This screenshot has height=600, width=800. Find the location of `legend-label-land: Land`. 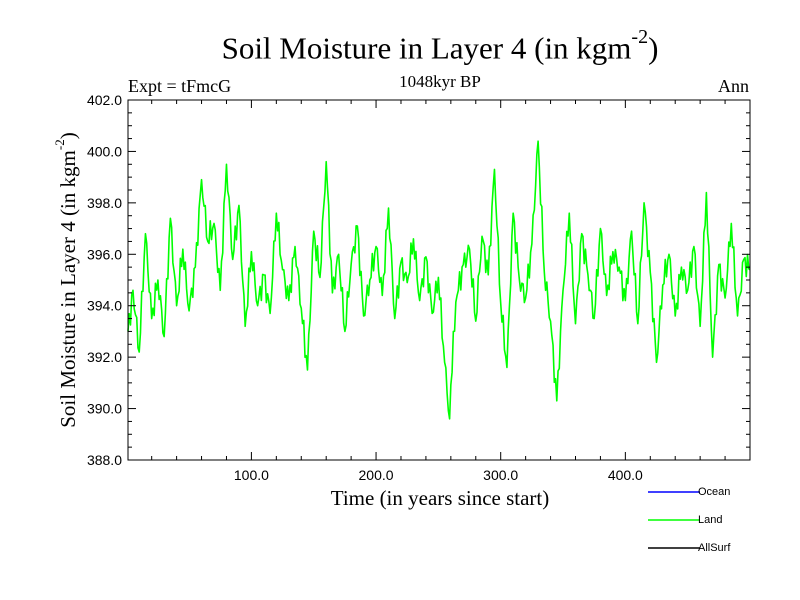

legend-label-land: Land is located at coordinates (710, 520).